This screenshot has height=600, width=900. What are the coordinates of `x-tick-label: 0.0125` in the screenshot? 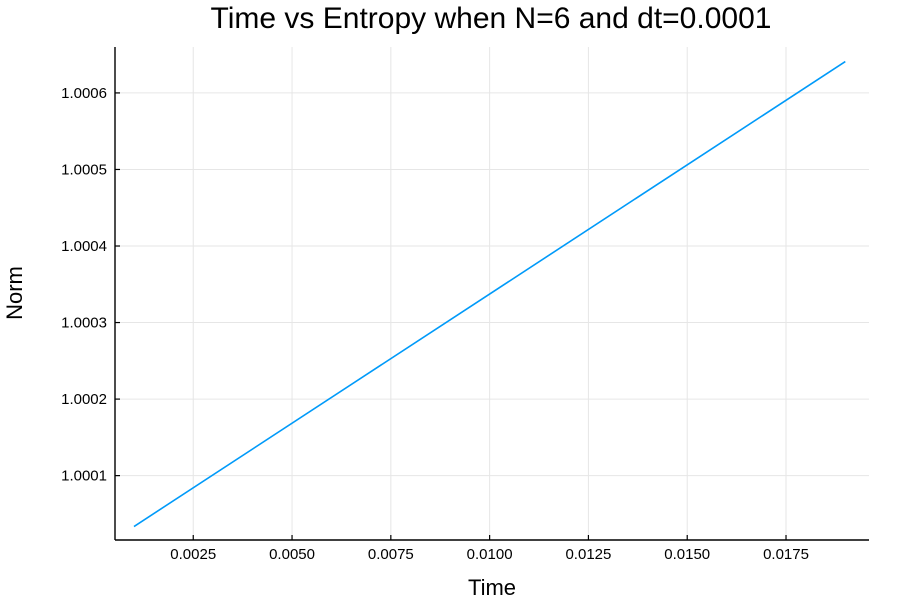 It's located at (588, 554).